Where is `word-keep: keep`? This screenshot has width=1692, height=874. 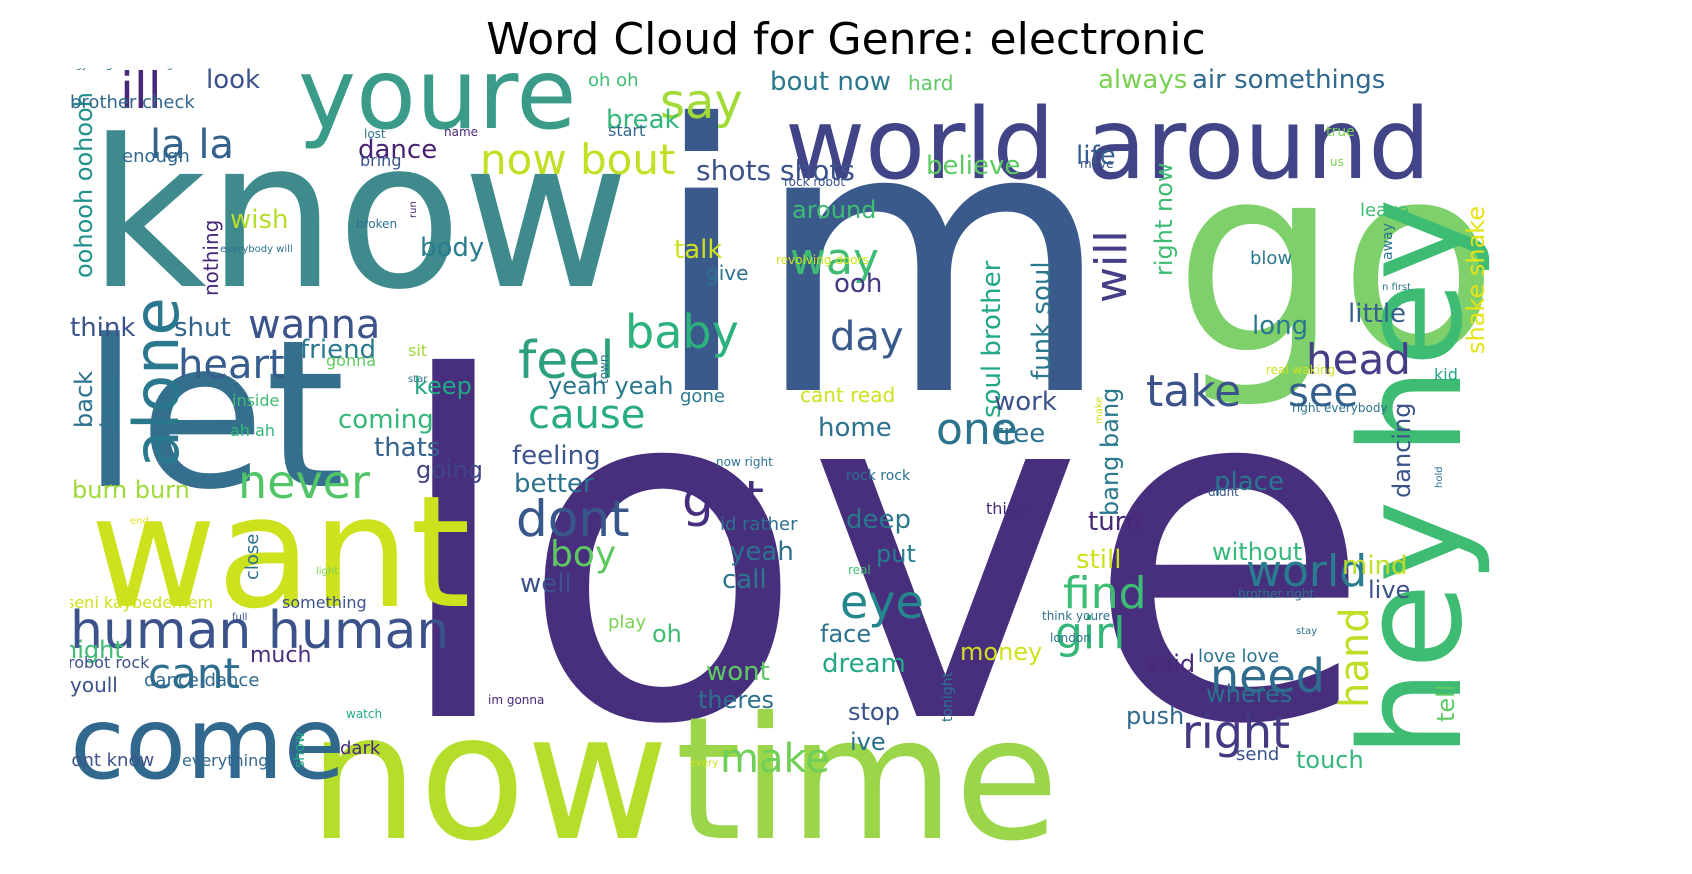
word-keep: keep is located at coordinates (443, 386).